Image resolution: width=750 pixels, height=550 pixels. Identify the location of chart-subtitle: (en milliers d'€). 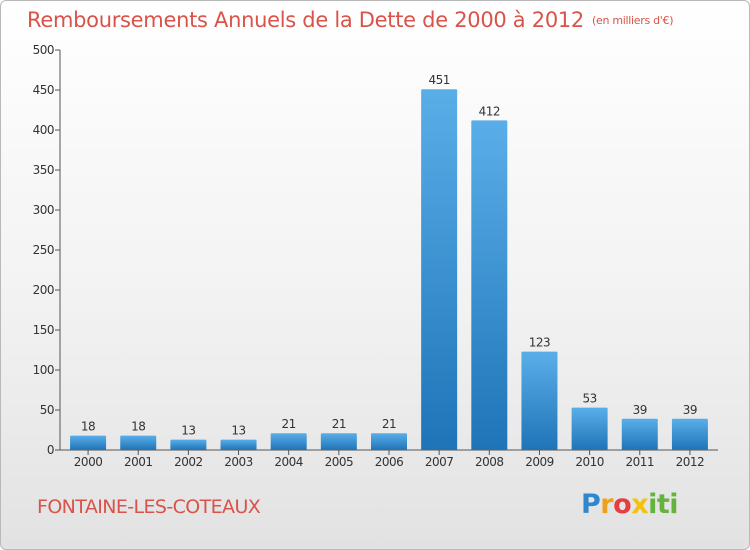
(633, 20).